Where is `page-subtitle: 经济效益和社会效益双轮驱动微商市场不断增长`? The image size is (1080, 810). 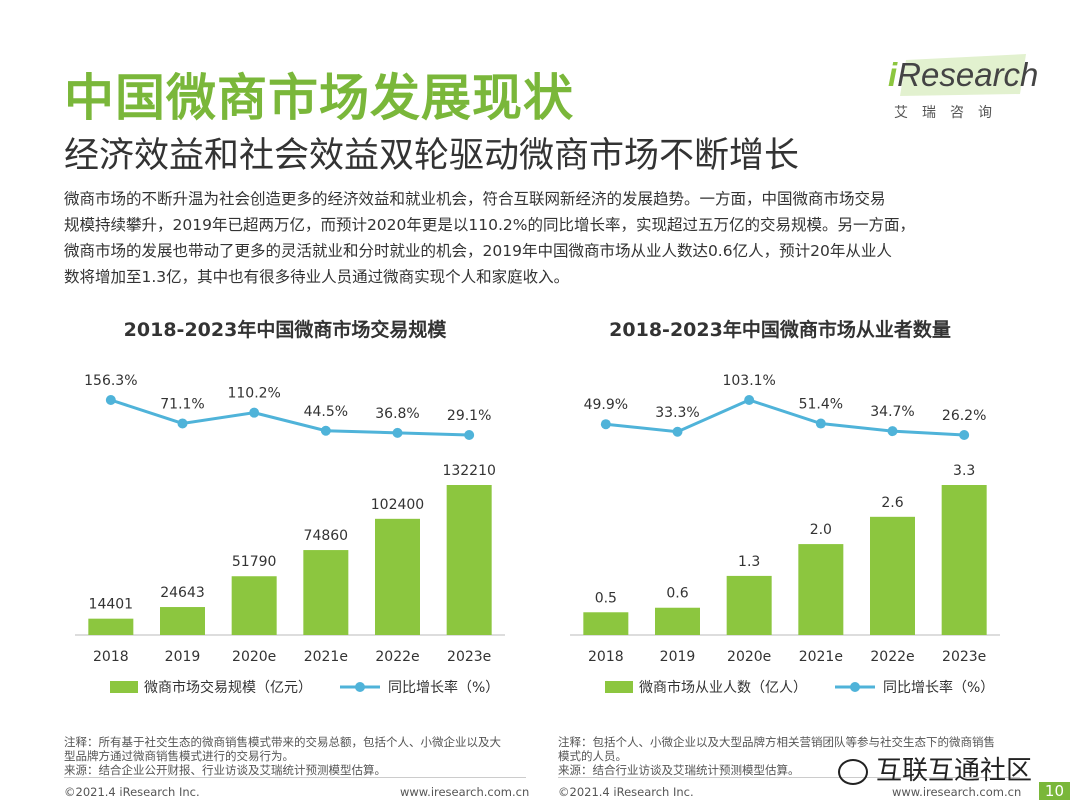 page-subtitle: 经济效益和社会效益双轮驱动微商市场不断增长 is located at coordinates (432, 156).